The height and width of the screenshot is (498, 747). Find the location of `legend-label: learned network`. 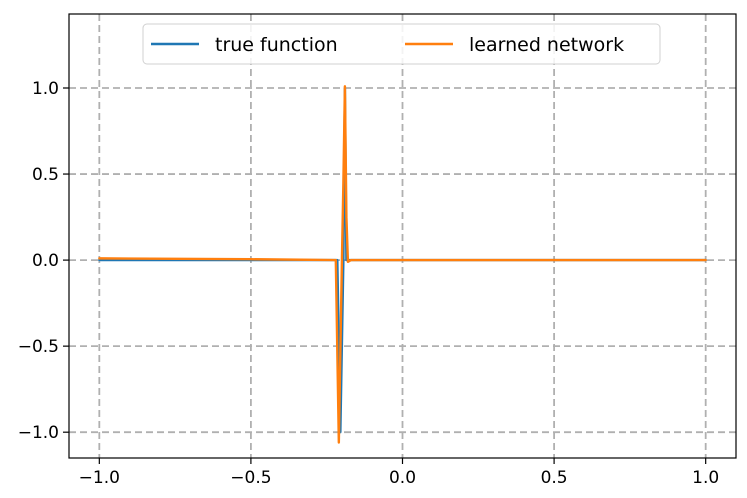

legend-label: learned network is located at coordinates (546, 45).